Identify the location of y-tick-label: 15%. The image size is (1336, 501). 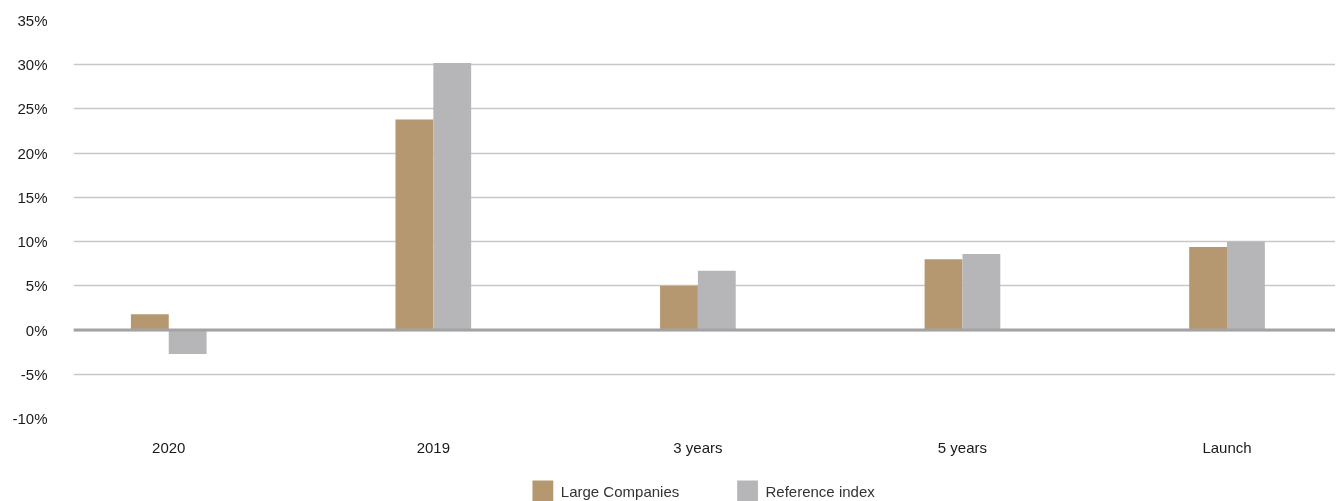
(32, 197).